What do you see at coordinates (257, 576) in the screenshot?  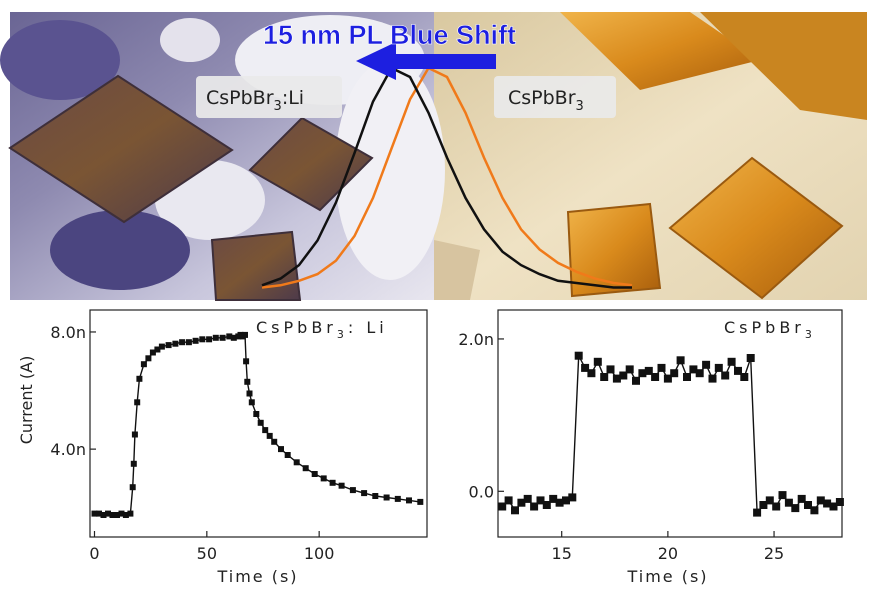 I see `plot-left-xlabel: Time (s)` at bounding box center [257, 576].